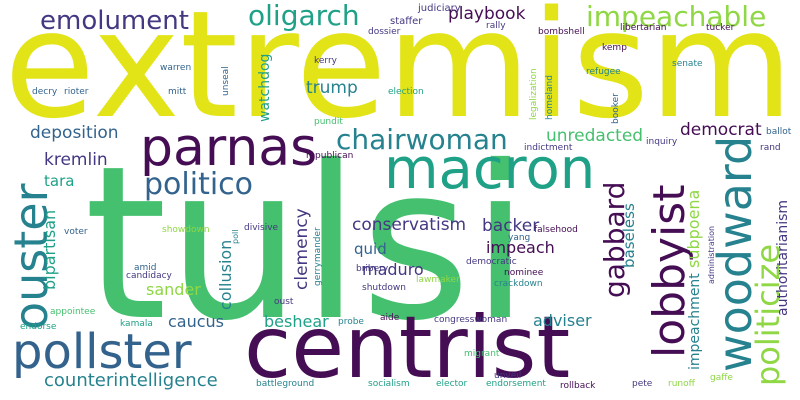  I want to click on word: decry, so click(45, 92).